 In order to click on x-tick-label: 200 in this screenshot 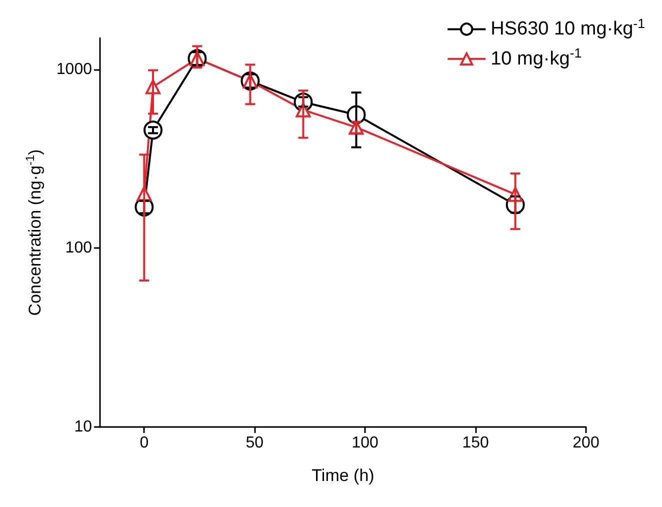, I will do `click(586, 443)`.